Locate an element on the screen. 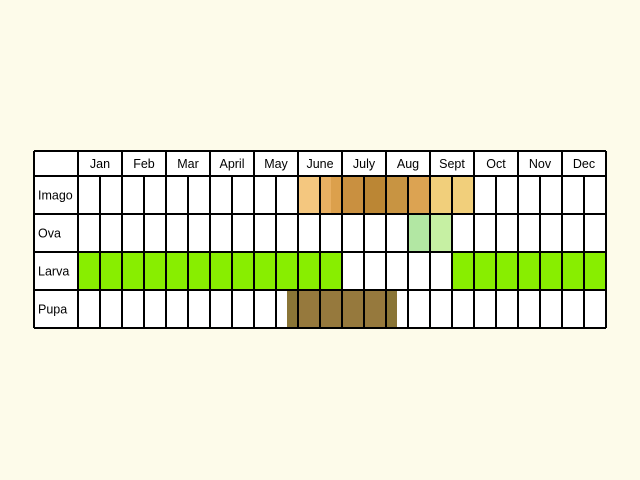 This screenshot has height=480, width=640. month-label: May is located at coordinates (276, 164).